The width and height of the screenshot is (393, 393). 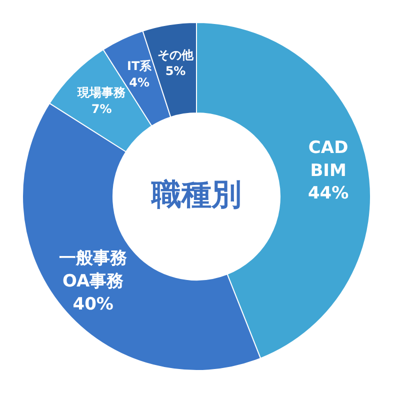 I want to click on data-label: 7%, so click(x=101, y=109).